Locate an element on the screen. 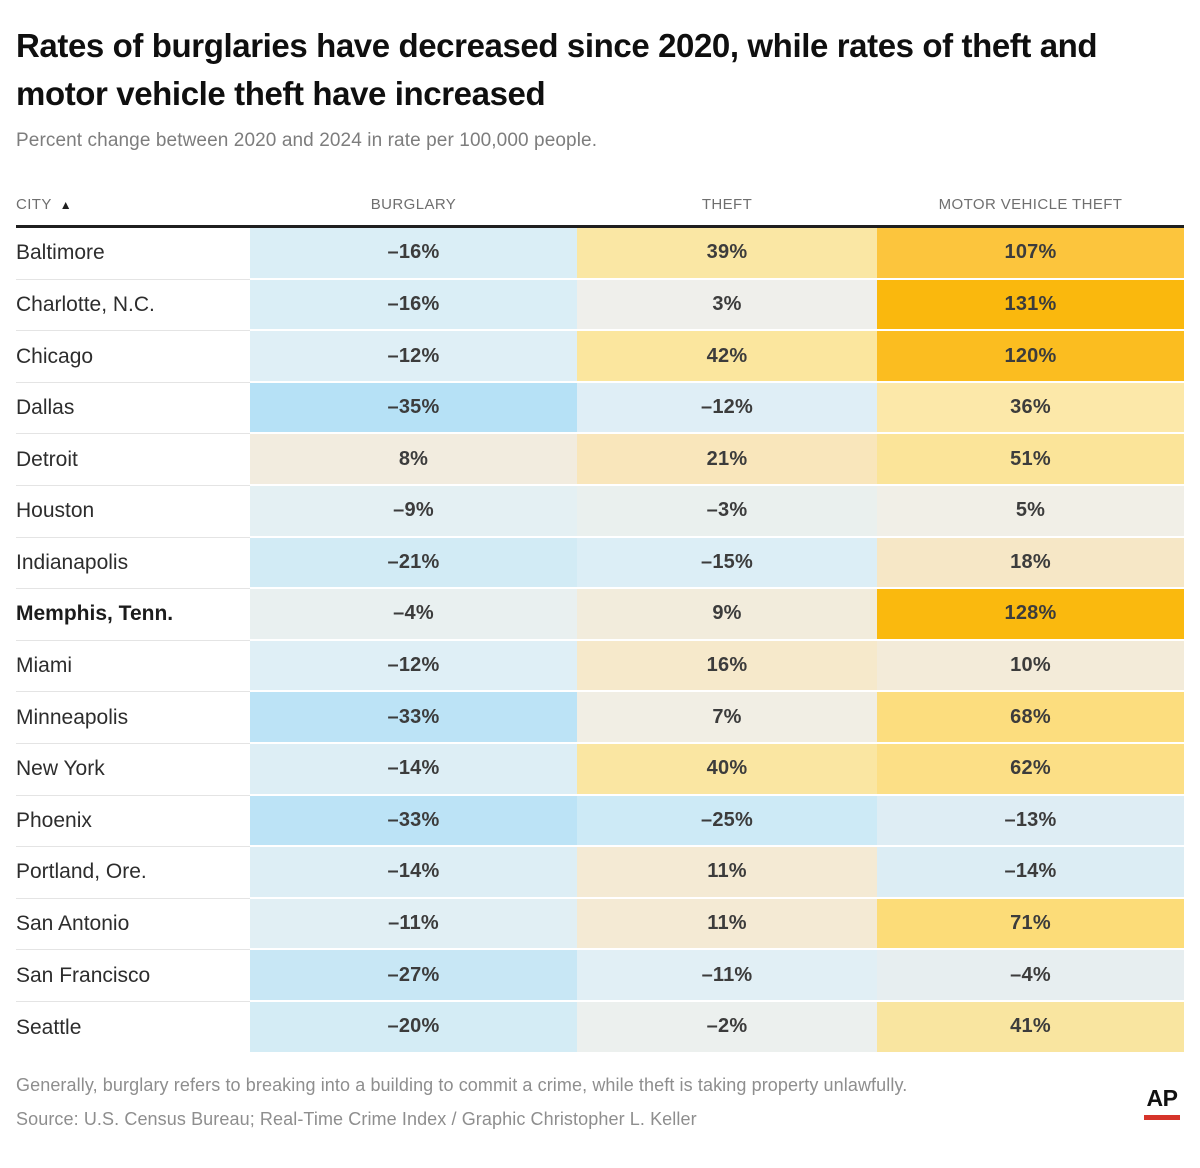 The image size is (1200, 1168). mvt-value-cell: 131% is located at coordinates (1030, 305).